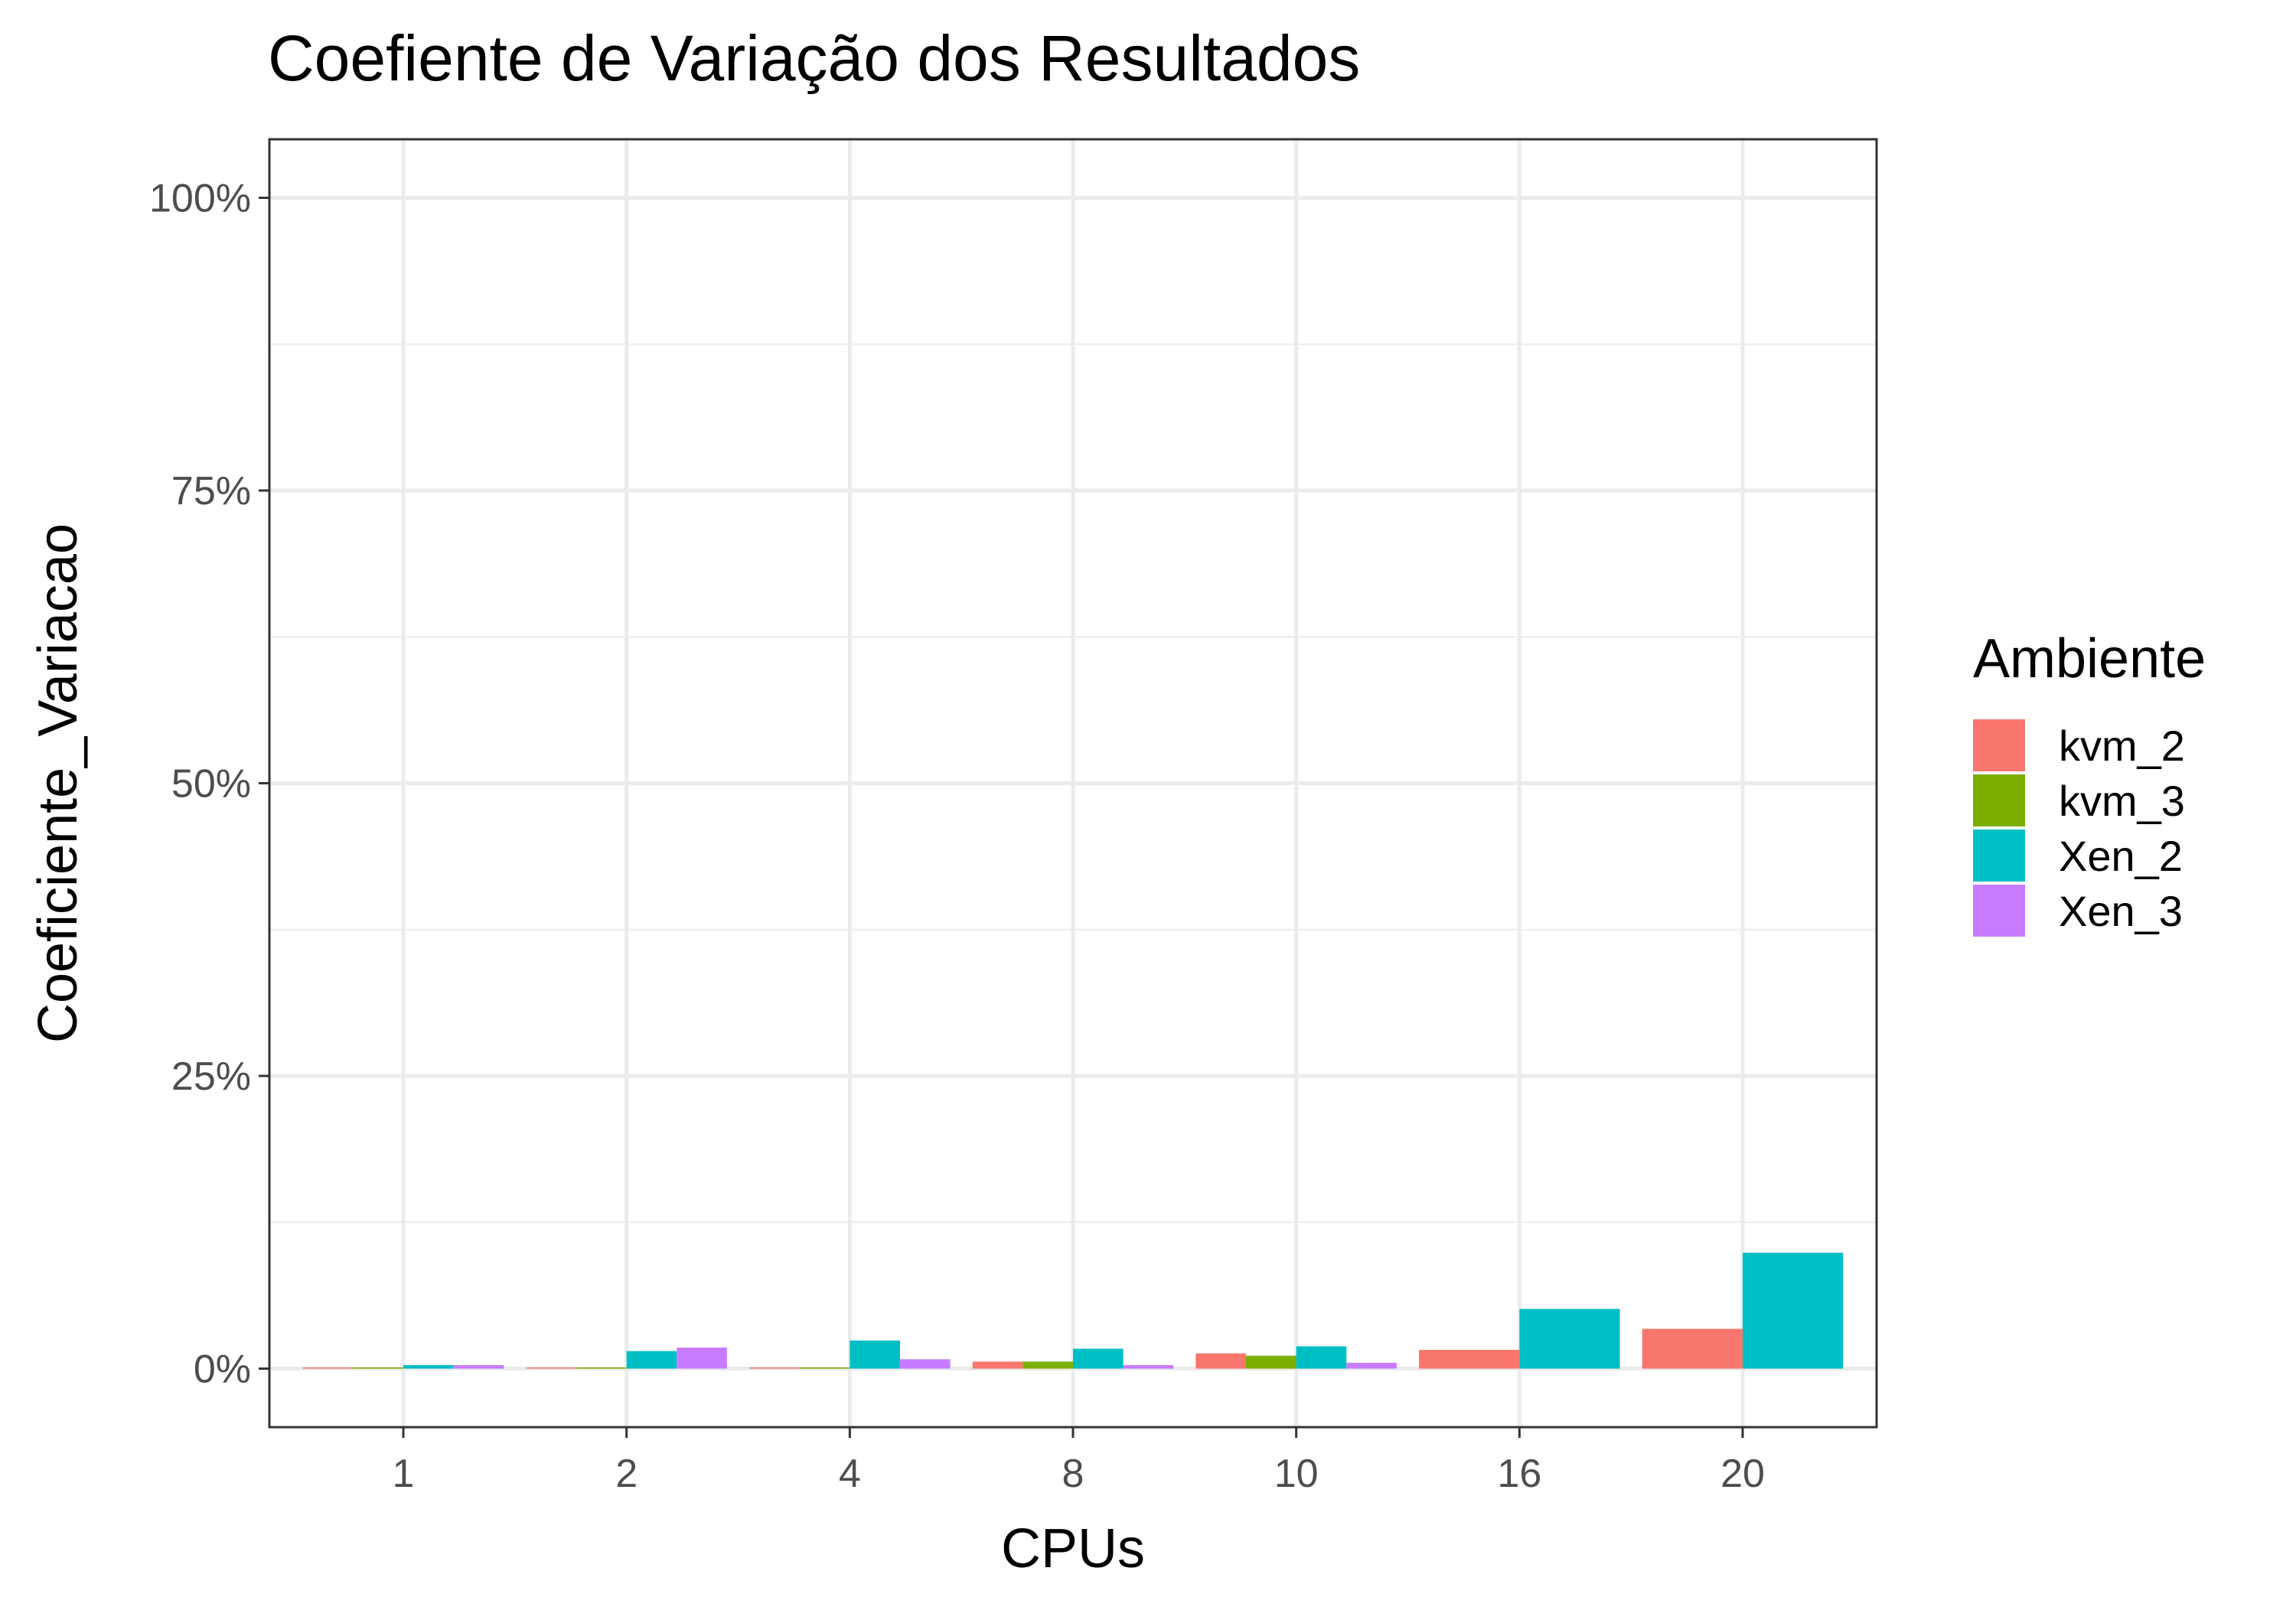 The image size is (2296, 1607). I want to click on y-tick-label: 50%, so click(211, 784).